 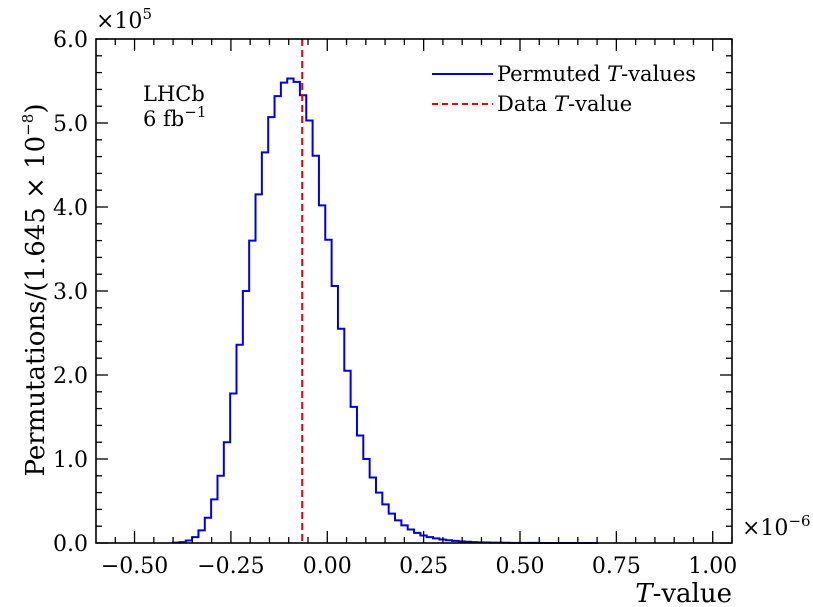 What do you see at coordinates (70, 376) in the screenshot?
I see `y-tick-label: 2.0` at bounding box center [70, 376].